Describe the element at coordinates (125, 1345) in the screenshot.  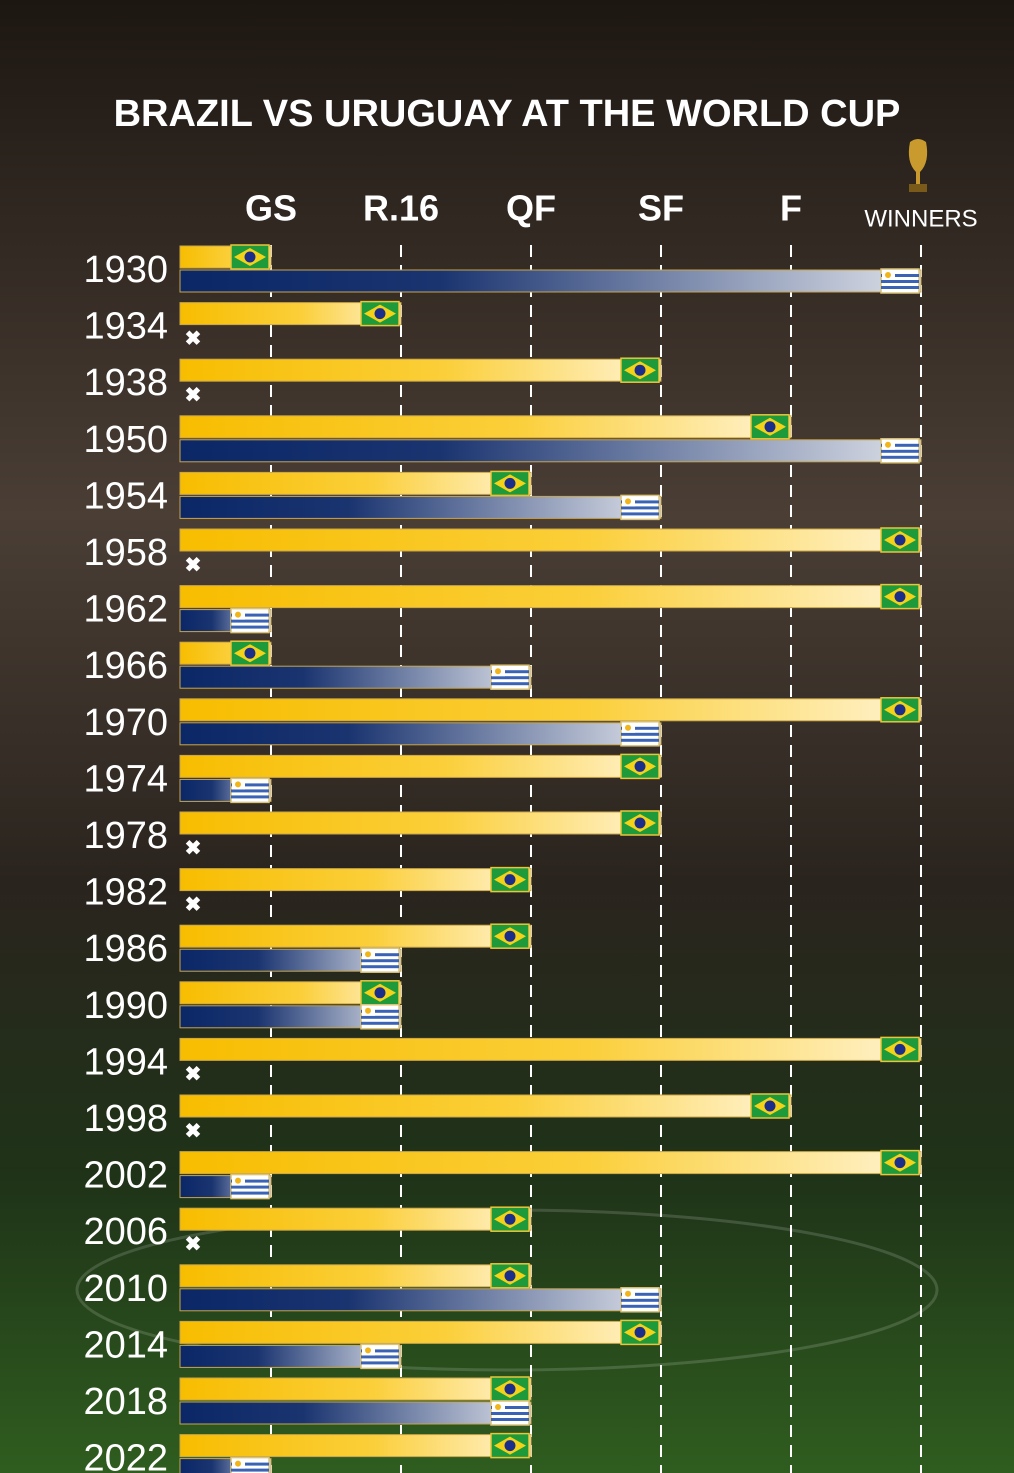
I see `y-tick-label: 2014` at that location.